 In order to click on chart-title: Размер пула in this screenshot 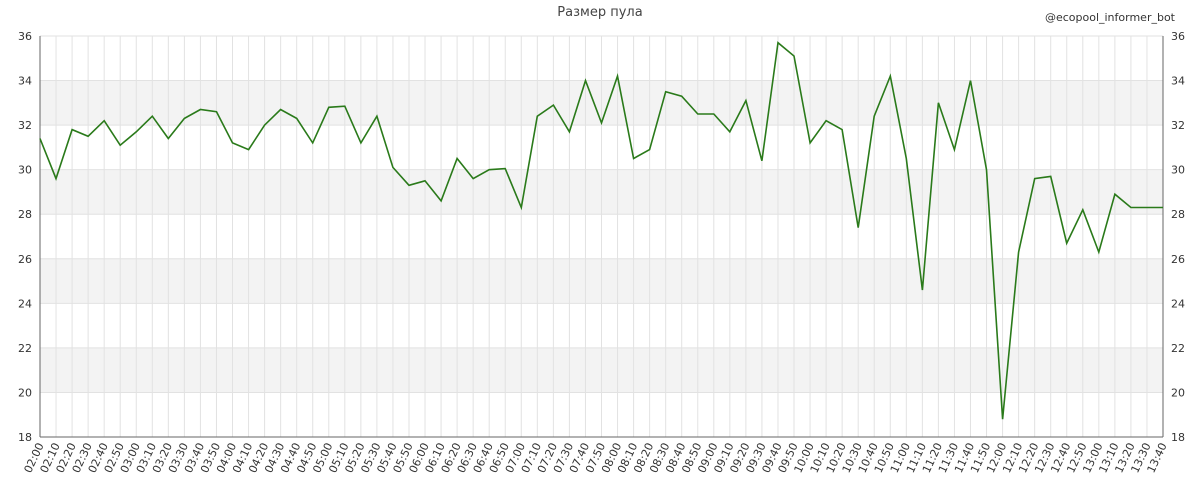, I will do `click(599, 12)`.